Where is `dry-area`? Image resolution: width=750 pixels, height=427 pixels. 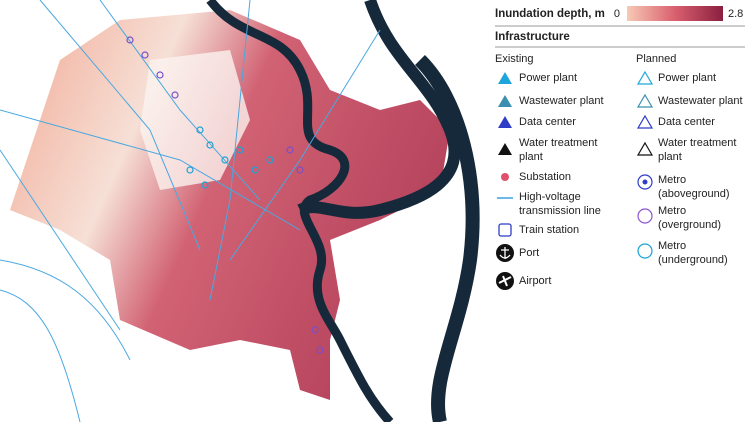
dry-area is located at coordinates (195, 120).